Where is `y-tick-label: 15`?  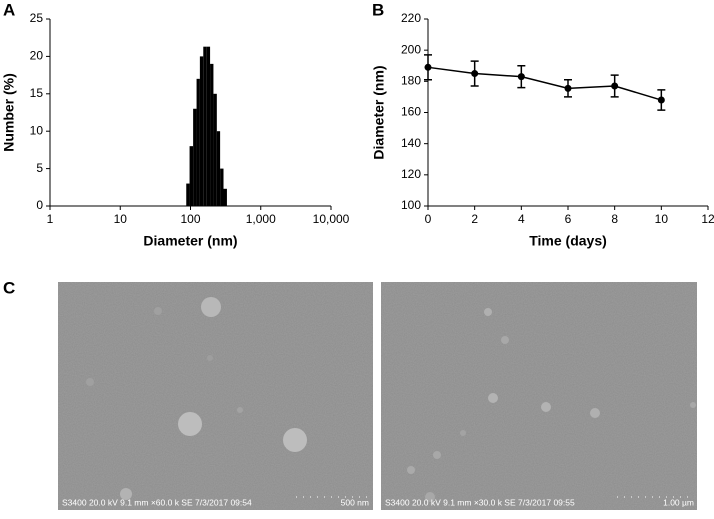 y-tick-label: 15 is located at coordinates (37, 93).